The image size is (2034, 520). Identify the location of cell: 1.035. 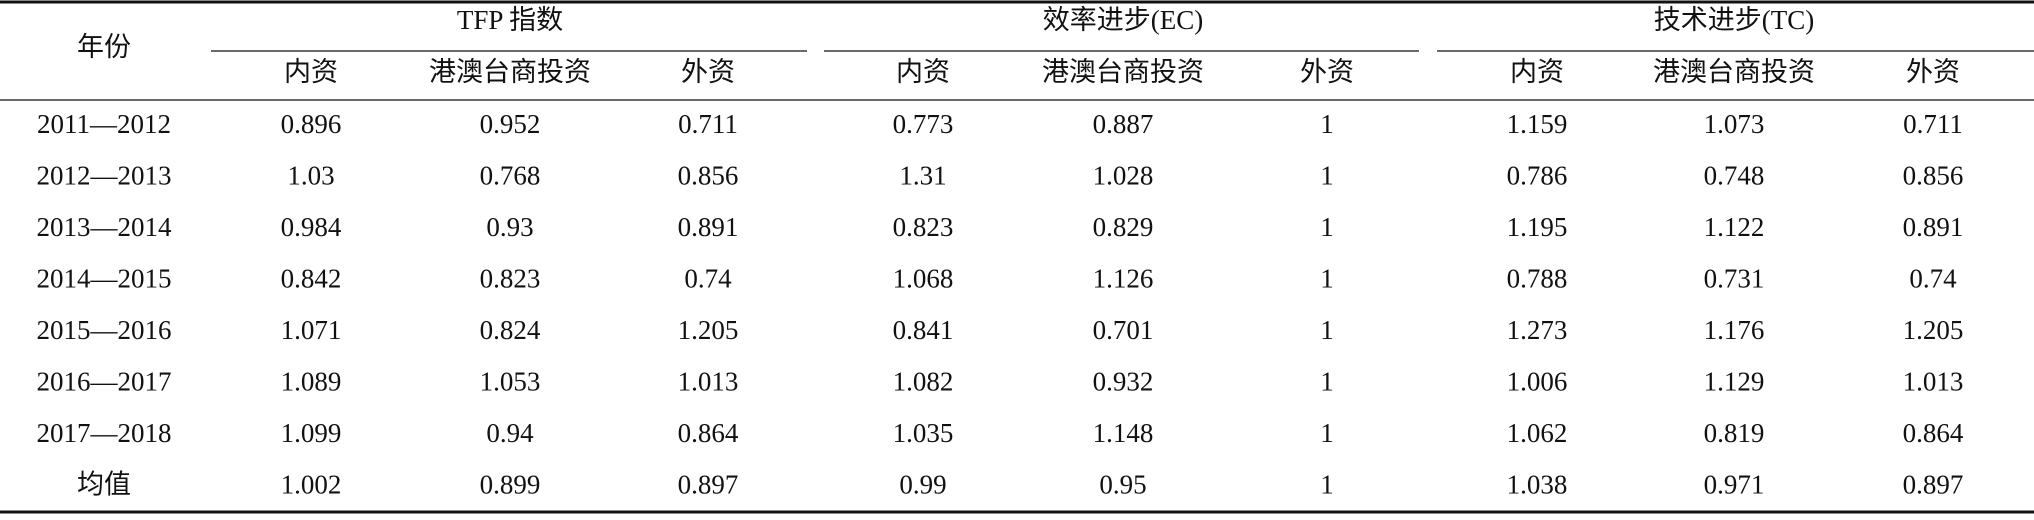
(923, 433).